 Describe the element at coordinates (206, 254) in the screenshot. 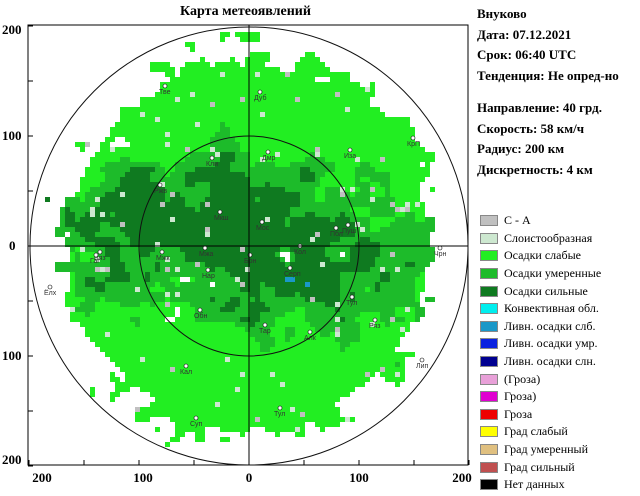

I see `town-label: Мжа` at that location.